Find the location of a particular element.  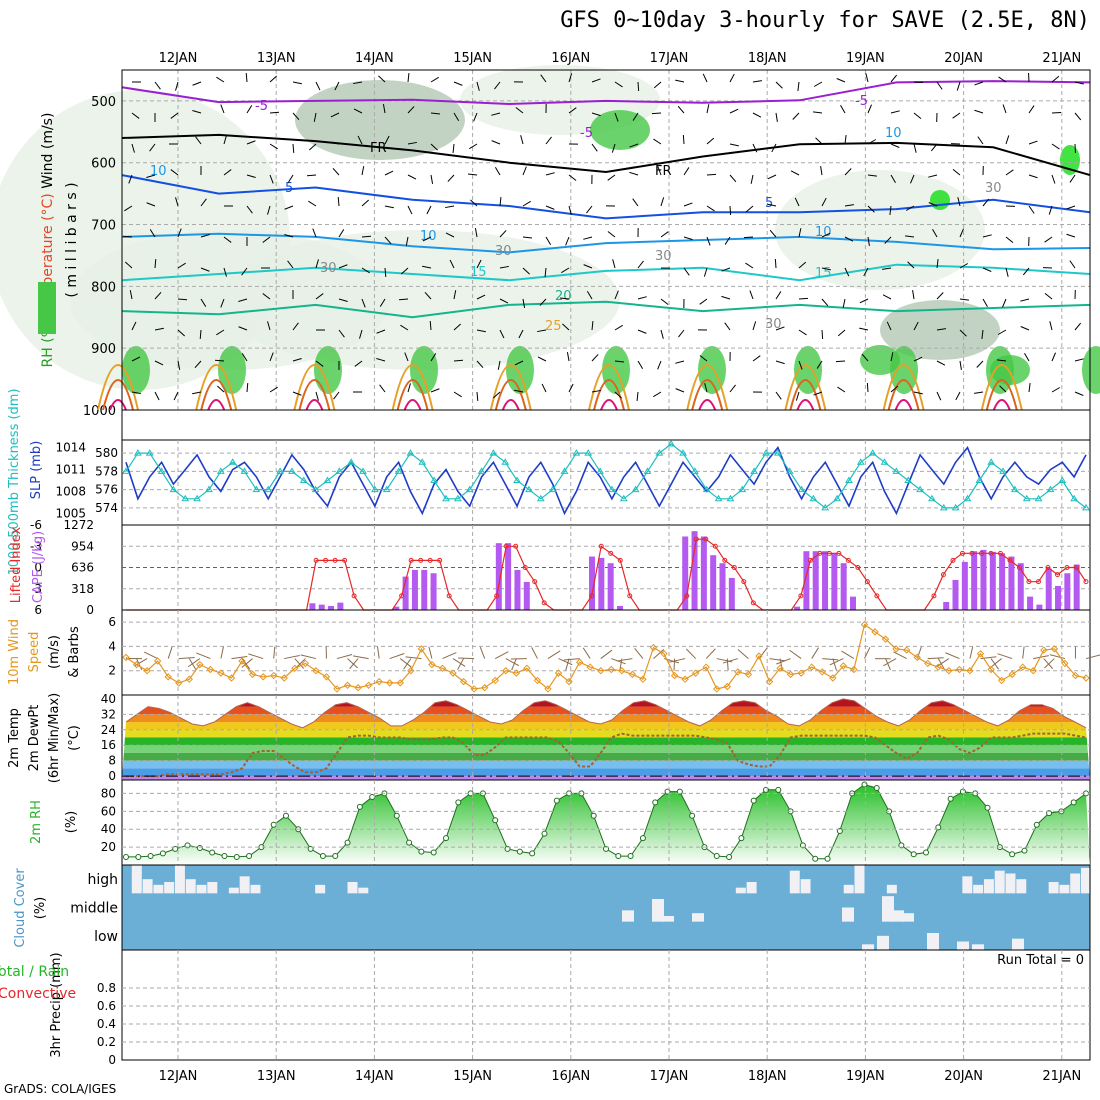

date-label-top: 20JAN is located at coordinates (963, 58).